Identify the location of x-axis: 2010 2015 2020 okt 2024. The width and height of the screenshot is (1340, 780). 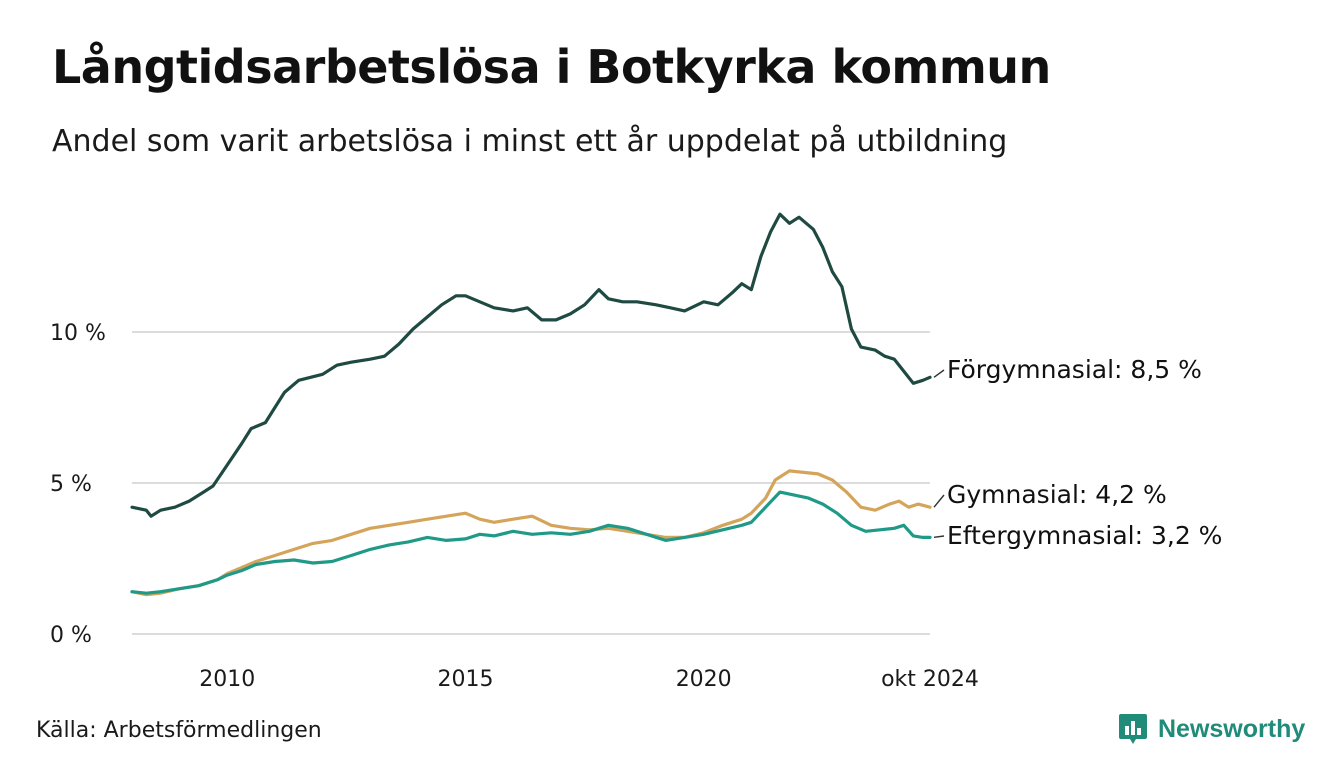
(589, 679).